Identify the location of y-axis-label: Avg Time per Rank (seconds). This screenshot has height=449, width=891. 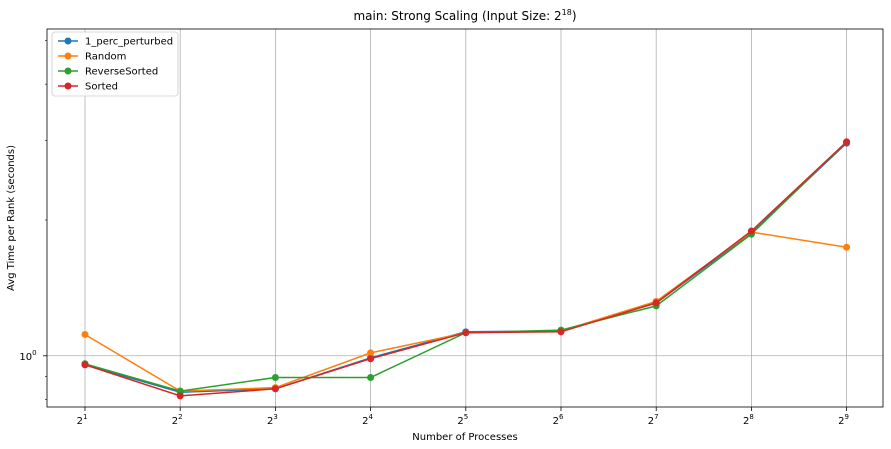
(11, 218).